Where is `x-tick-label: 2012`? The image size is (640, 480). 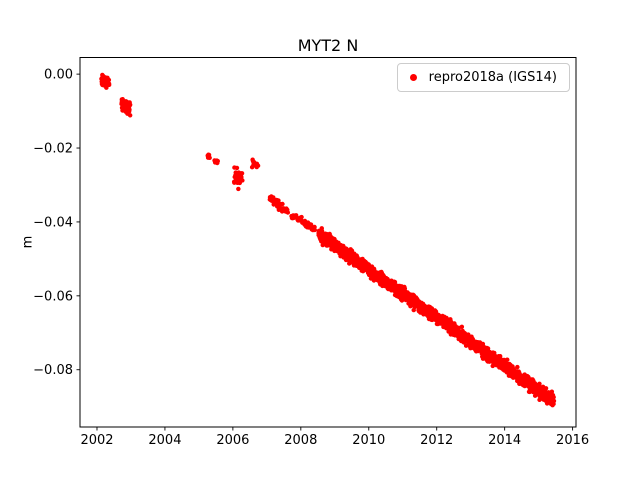
x-tick-label: 2012 is located at coordinates (436, 440).